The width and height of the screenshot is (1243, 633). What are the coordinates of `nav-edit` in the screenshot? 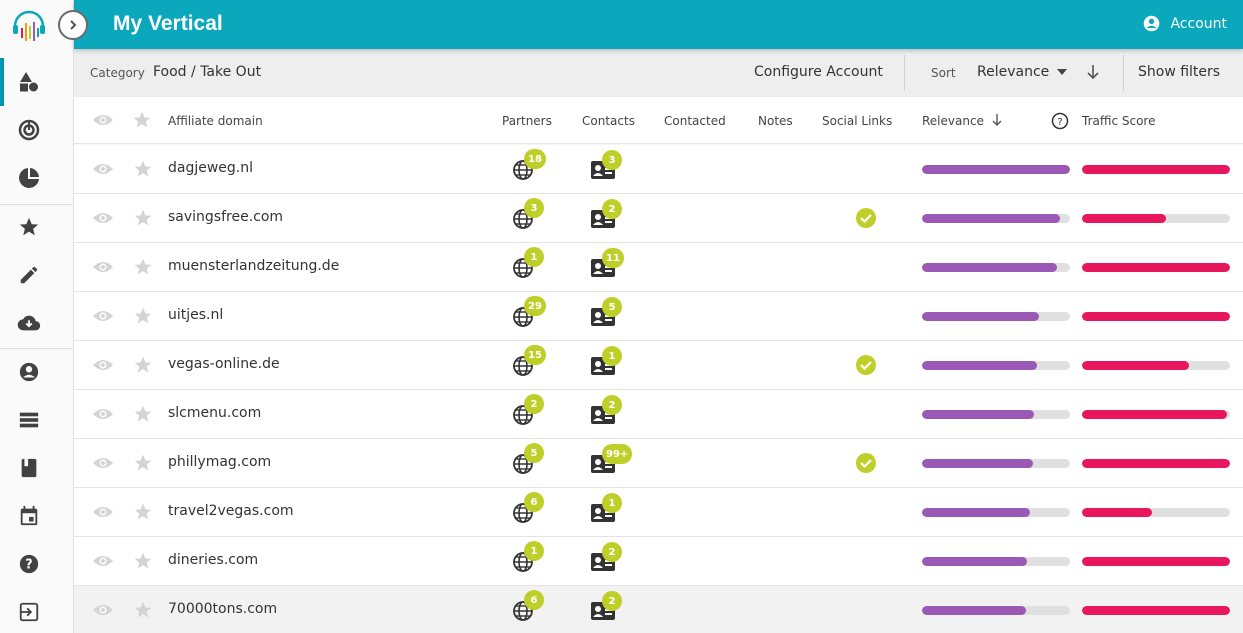 It's located at (29, 275).